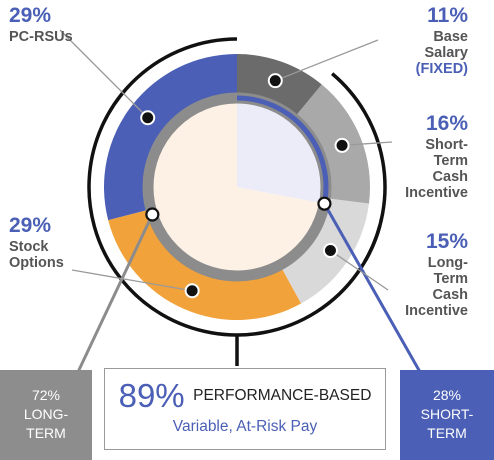 This screenshot has height=460, width=494. What do you see at coordinates (46, 395) in the screenshot?
I see `long-term-pct: 72%` at bounding box center [46, 395].